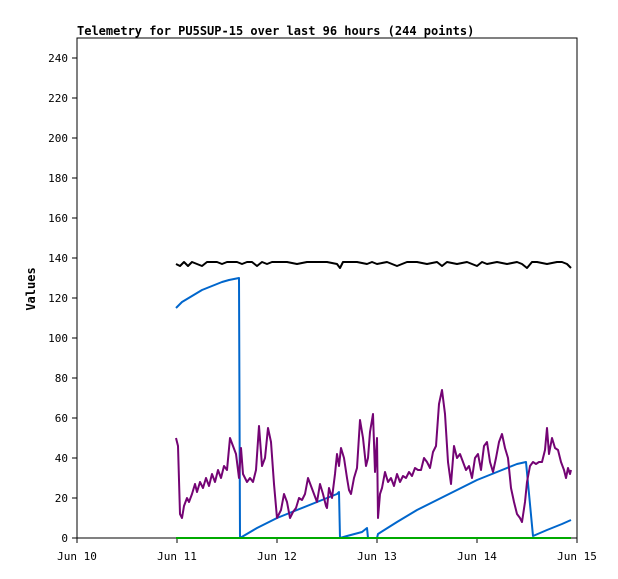  I want to click on x-axis: Jun 10 Jun 11 Jun 12 Jun 13 Jun 14 Jun 15, so click(327, 550).